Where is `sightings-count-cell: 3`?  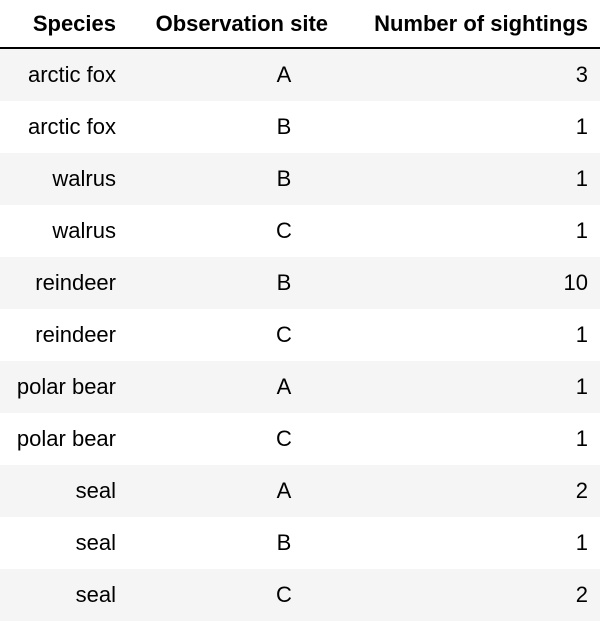 sightings-count-cell: 3 is located at coordinates (581, 74).